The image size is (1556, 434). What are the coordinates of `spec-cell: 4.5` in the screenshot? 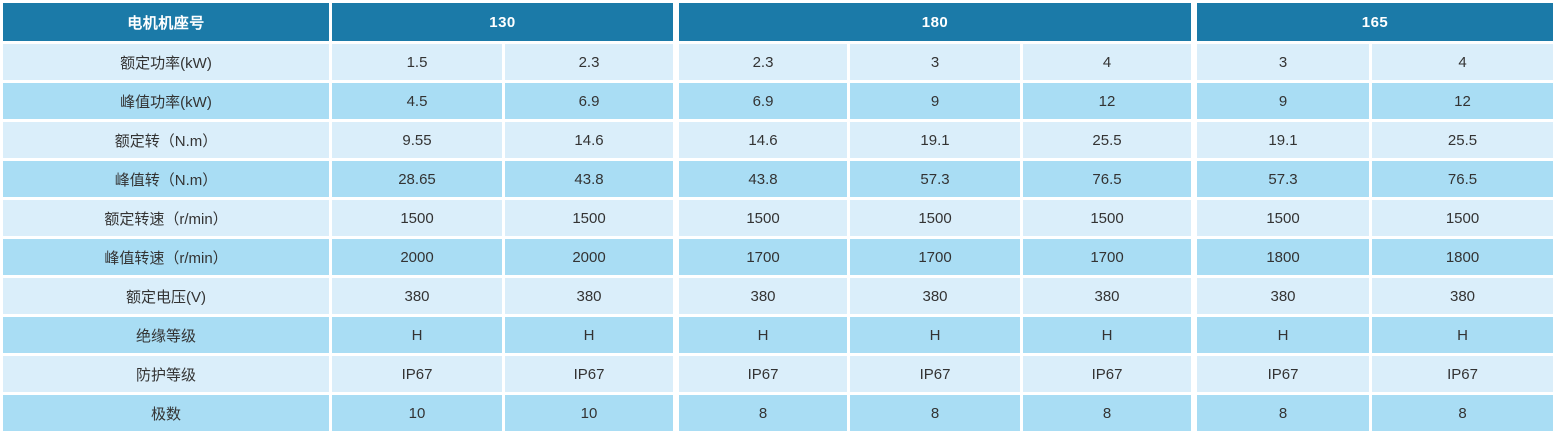 It's located at (417, 101).